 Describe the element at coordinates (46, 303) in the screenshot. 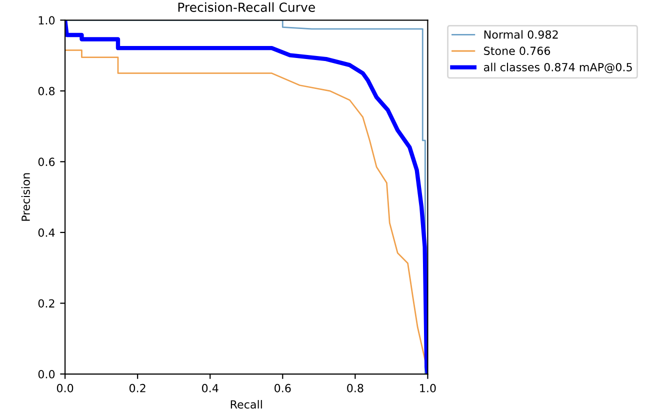

I see `y-tick-label: 0.2` at that location.